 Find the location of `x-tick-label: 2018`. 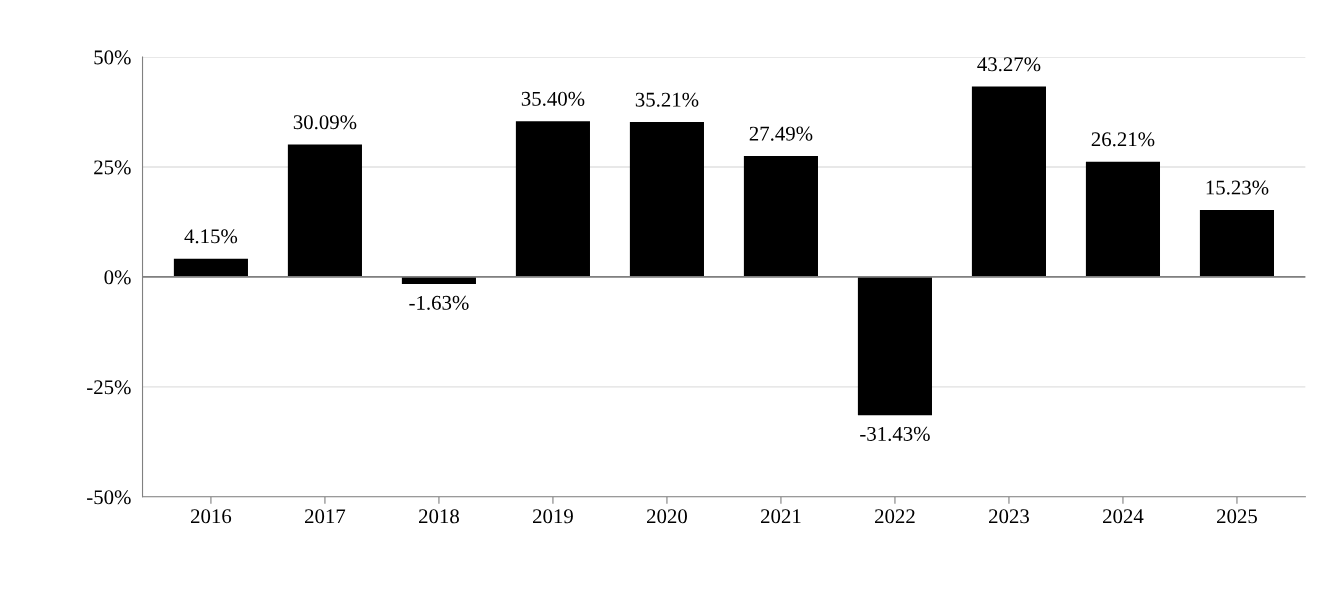

x-tick-label: 2018 is located at coordinates (439, 516).